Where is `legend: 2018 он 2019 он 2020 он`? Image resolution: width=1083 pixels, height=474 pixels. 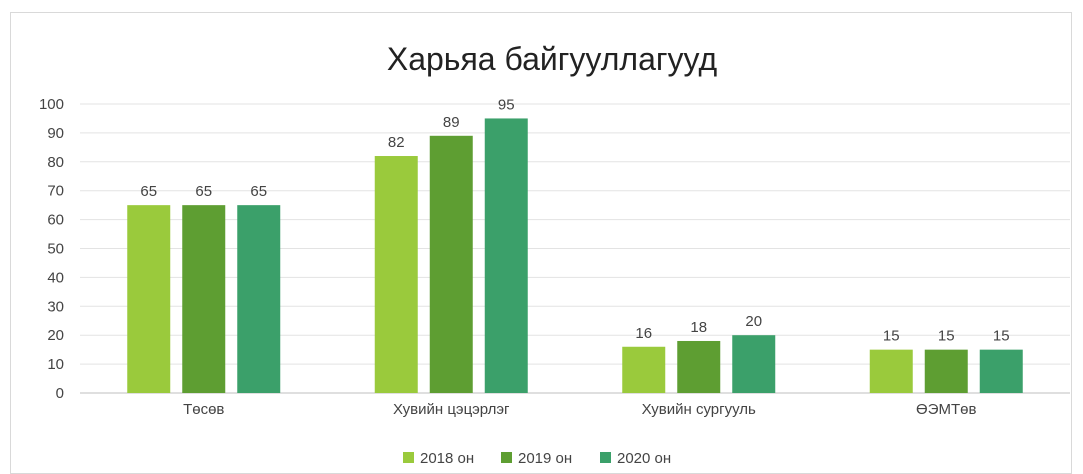
legend: 2018 он 2019 он 2020 он is located at coordinates (537, 458).